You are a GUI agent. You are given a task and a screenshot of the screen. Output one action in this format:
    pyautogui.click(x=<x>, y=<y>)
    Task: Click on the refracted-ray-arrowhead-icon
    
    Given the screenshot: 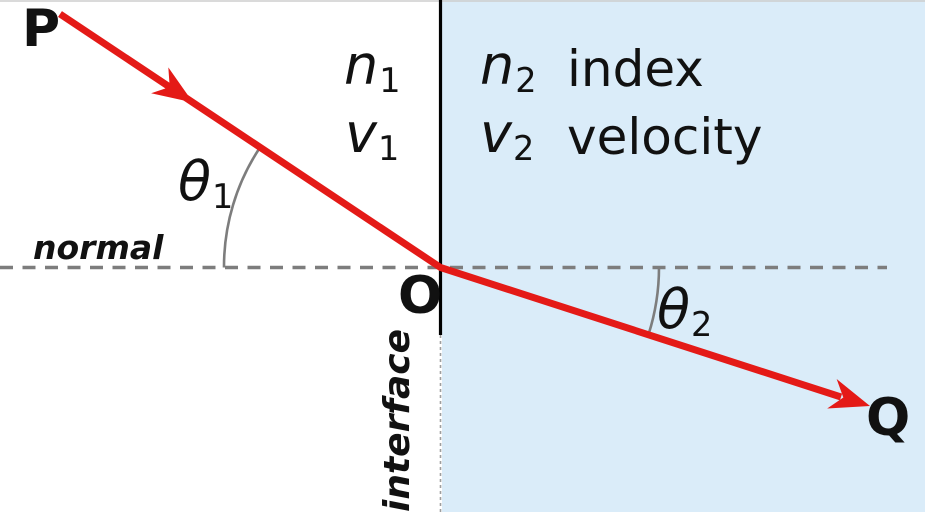 What is the action you would take?
    pyautogui.click(x=848, y=394)
    